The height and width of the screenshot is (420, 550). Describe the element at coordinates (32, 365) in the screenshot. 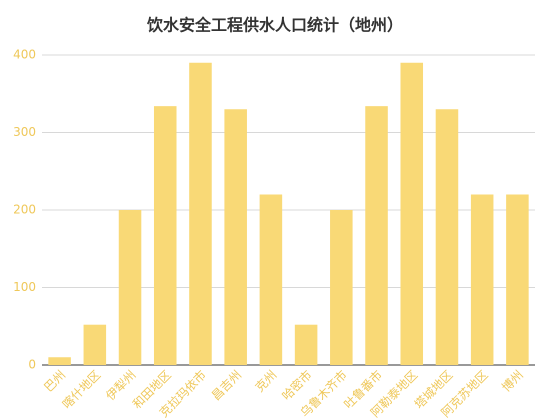

I see `y-tick-label: 0` at that location.